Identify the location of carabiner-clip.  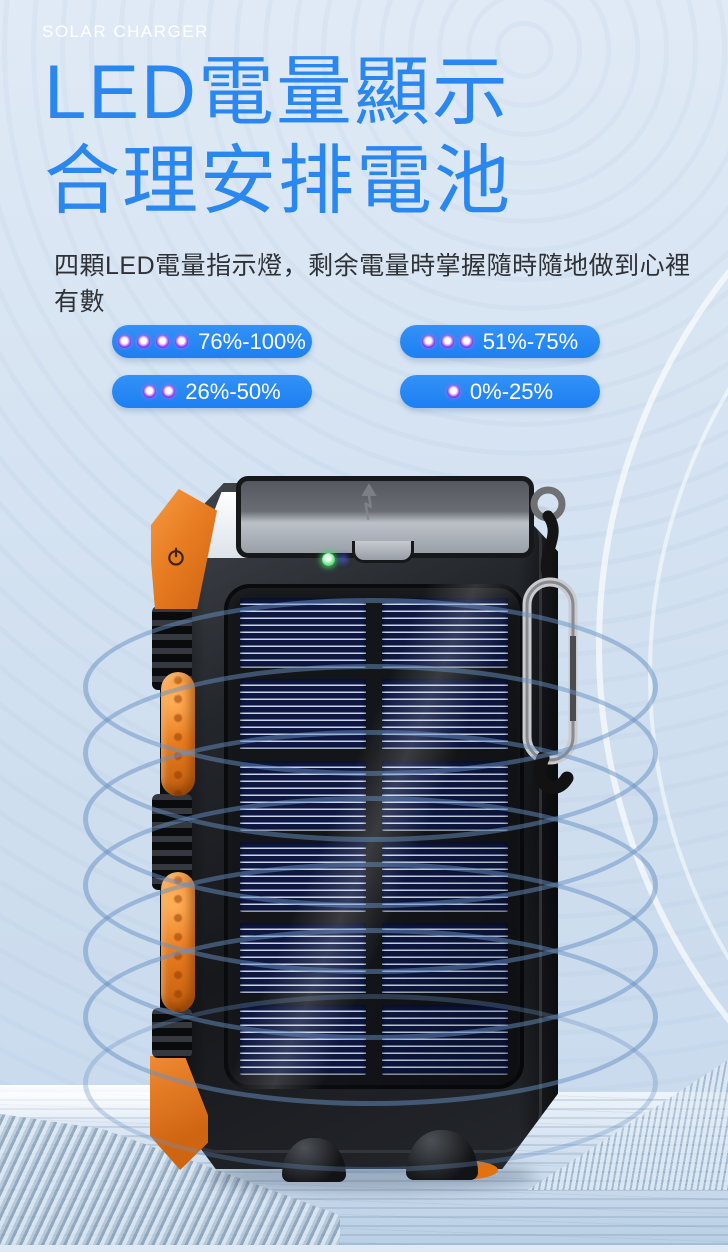
(546, 643).